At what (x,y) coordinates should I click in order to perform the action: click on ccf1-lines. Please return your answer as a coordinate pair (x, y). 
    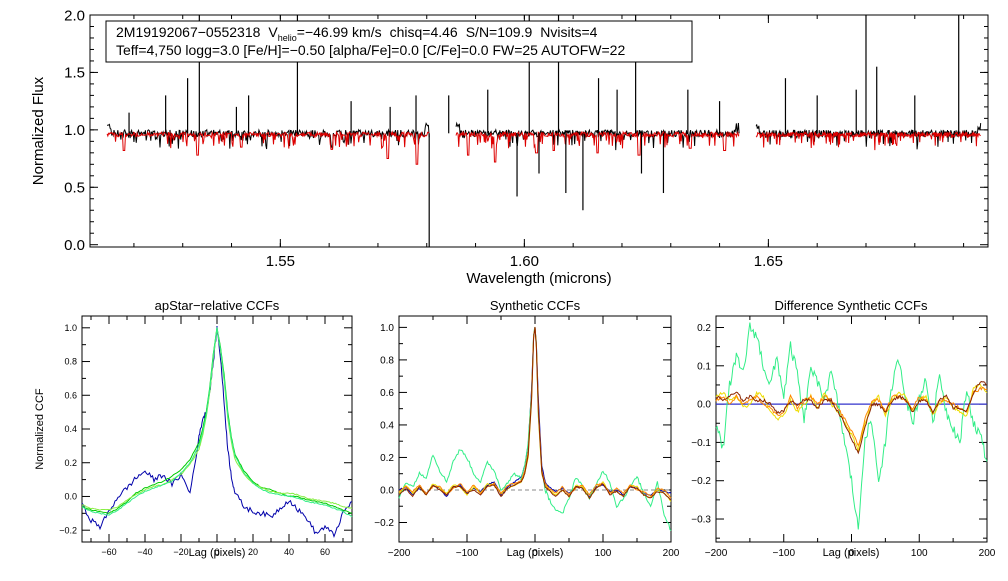
    Looking at the image, I should click on (217, 431).